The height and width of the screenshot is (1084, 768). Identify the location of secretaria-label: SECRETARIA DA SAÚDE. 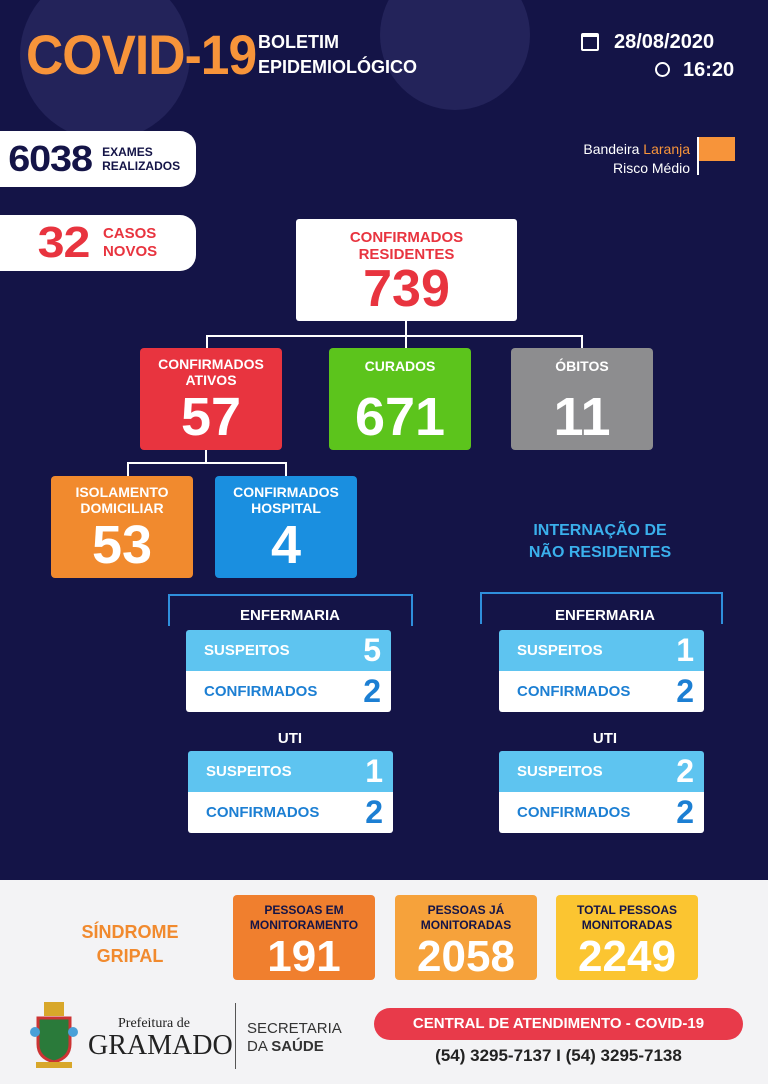
(294, 1037).